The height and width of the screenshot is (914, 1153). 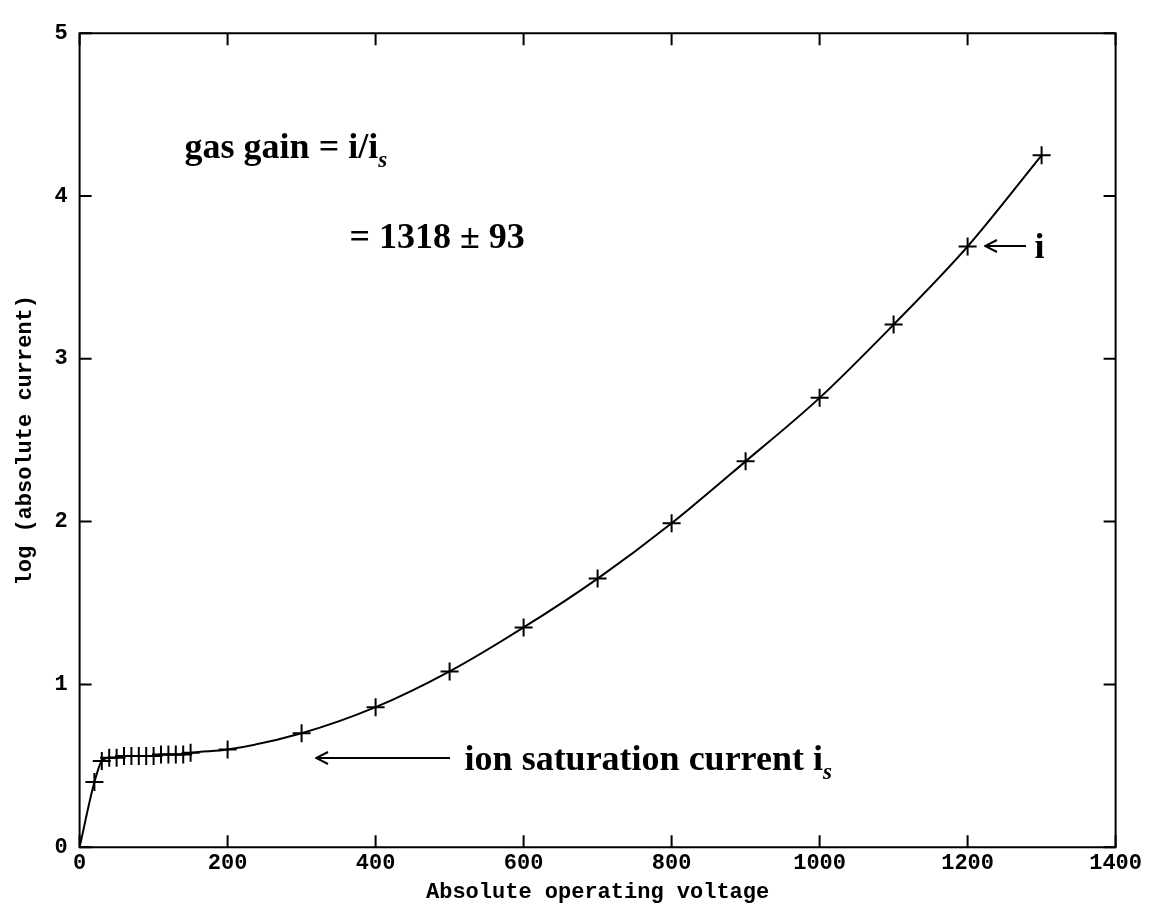 I want to click on y-tick-label: 3, so click(x=61, y=359).